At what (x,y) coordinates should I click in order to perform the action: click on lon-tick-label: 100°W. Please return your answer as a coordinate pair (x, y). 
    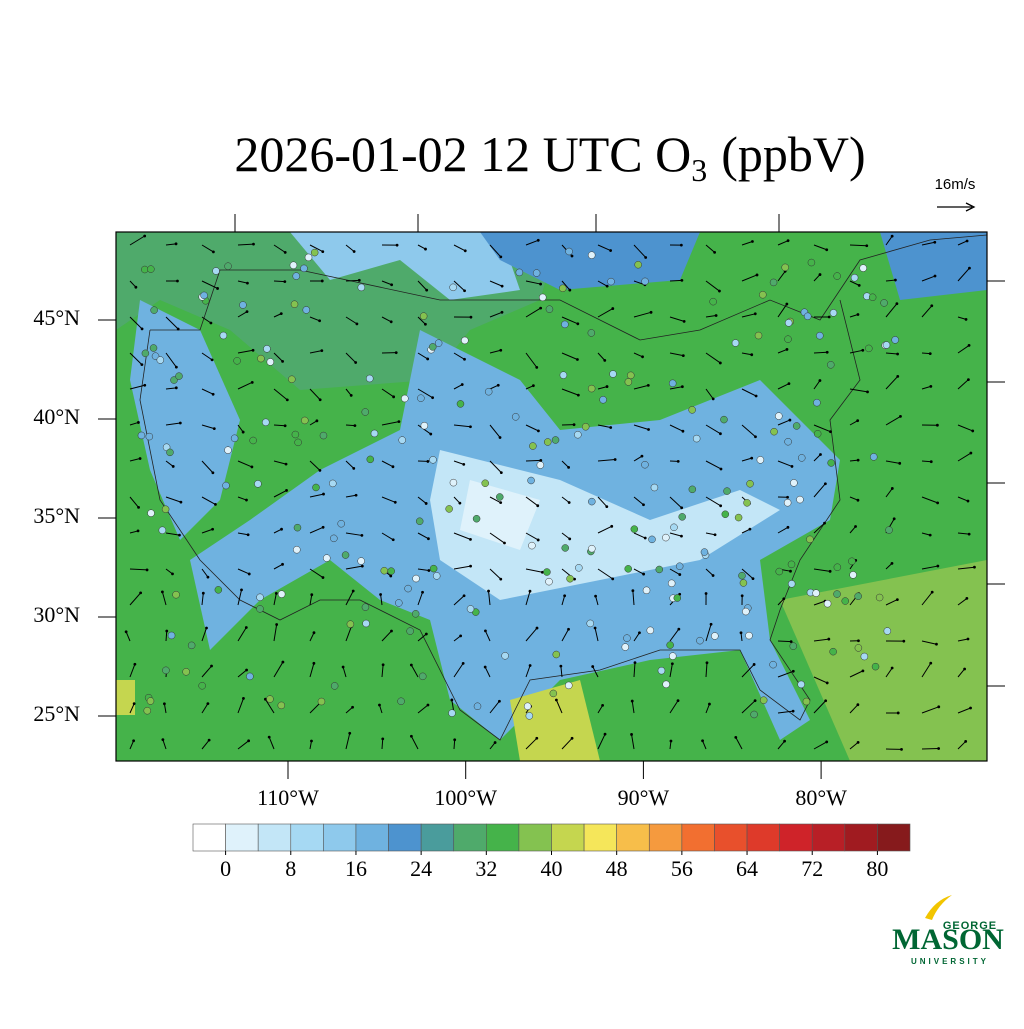
    Looking at the image, I should click on (465, 797).